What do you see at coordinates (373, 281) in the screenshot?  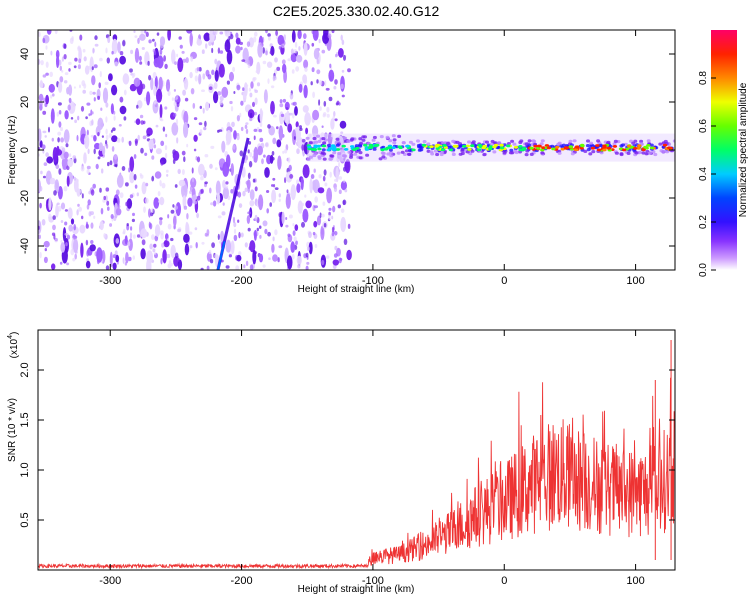 I see `spectrogram-x-tick-label: -100` at bounding box center [373, 281].